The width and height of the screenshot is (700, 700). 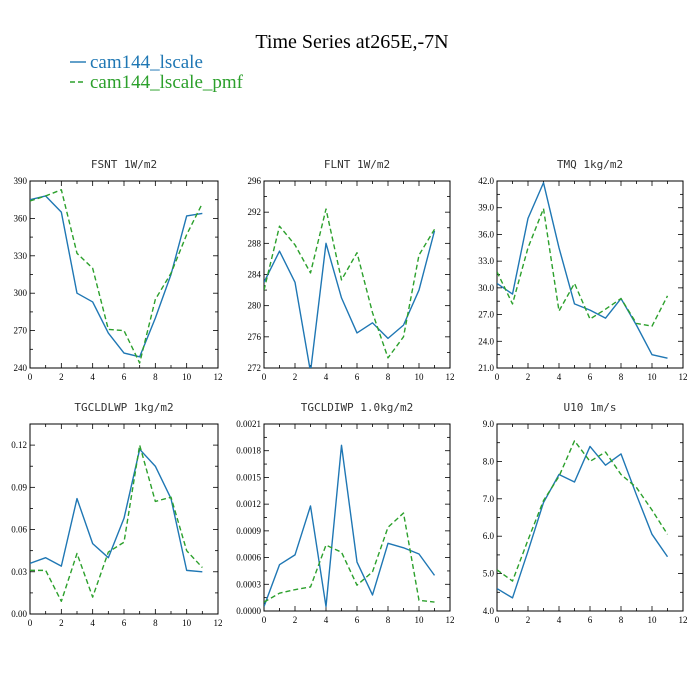 I want to click on y-tick-label: 36.0, so click(x=486, y=234).